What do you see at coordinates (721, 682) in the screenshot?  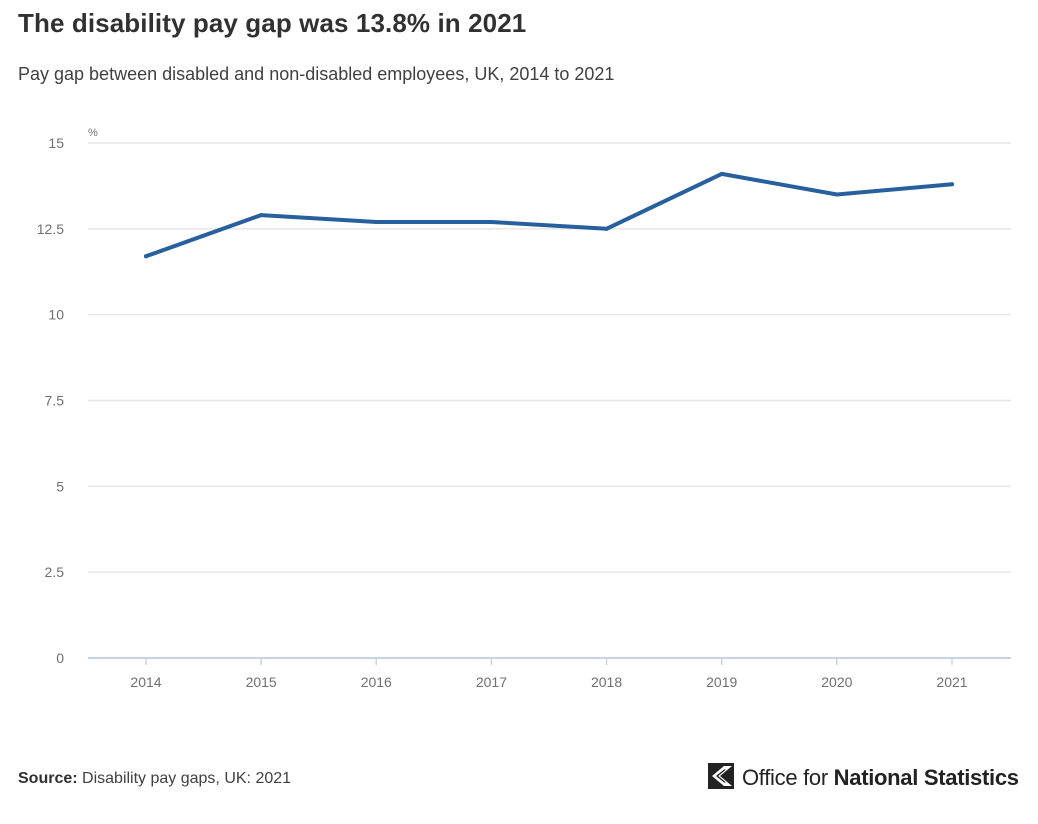 I see `x-tick-label: 2019` at bounding box center [721, 682].